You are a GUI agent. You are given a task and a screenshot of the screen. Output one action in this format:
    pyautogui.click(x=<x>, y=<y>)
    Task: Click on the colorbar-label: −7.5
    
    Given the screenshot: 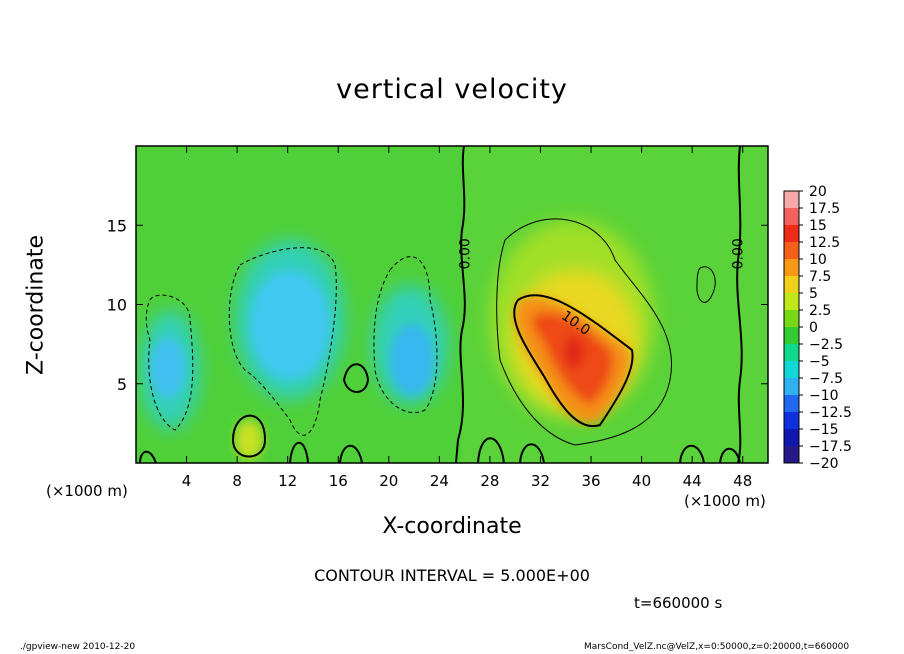 What is the action you would take?
    pyautogui.click(x=826, y=379)
    